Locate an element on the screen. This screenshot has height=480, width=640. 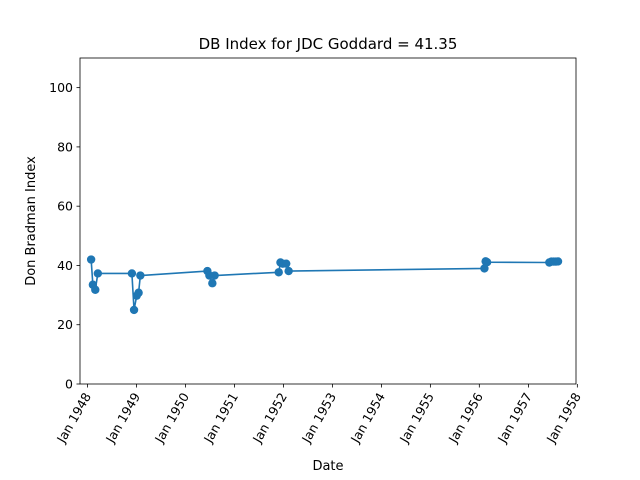
y-tick-label: 20 is located at coordinates (65, 324).